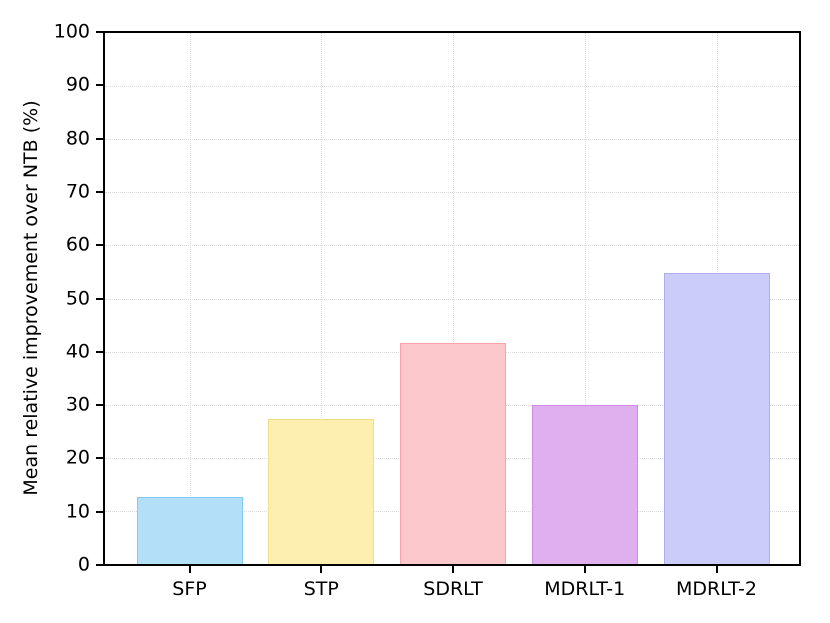 This screenshot has height=623, width=830. Describe the element at coordinates (77, 84) in the screenshot. I see `y-tick-label: 90` at that location.